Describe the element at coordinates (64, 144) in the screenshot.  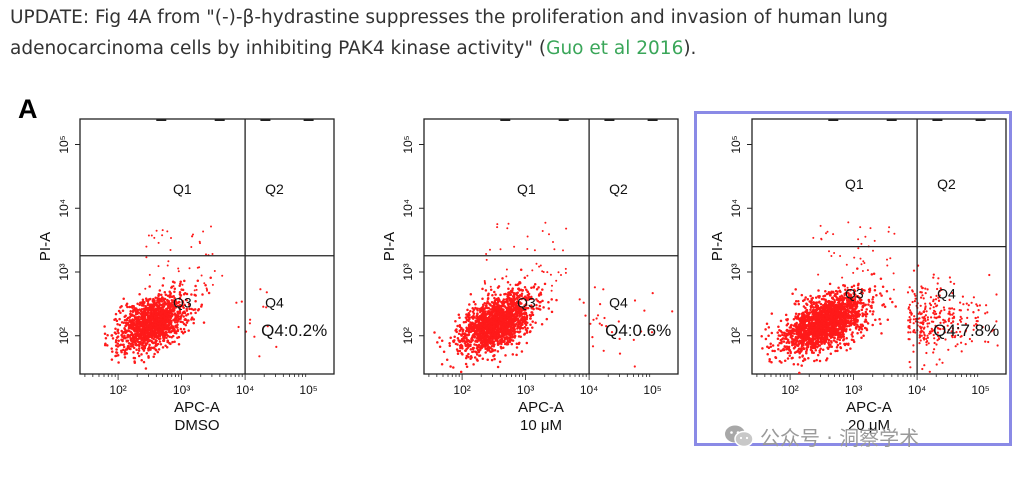
I see `y-tick-label: 10⁵` at that location.